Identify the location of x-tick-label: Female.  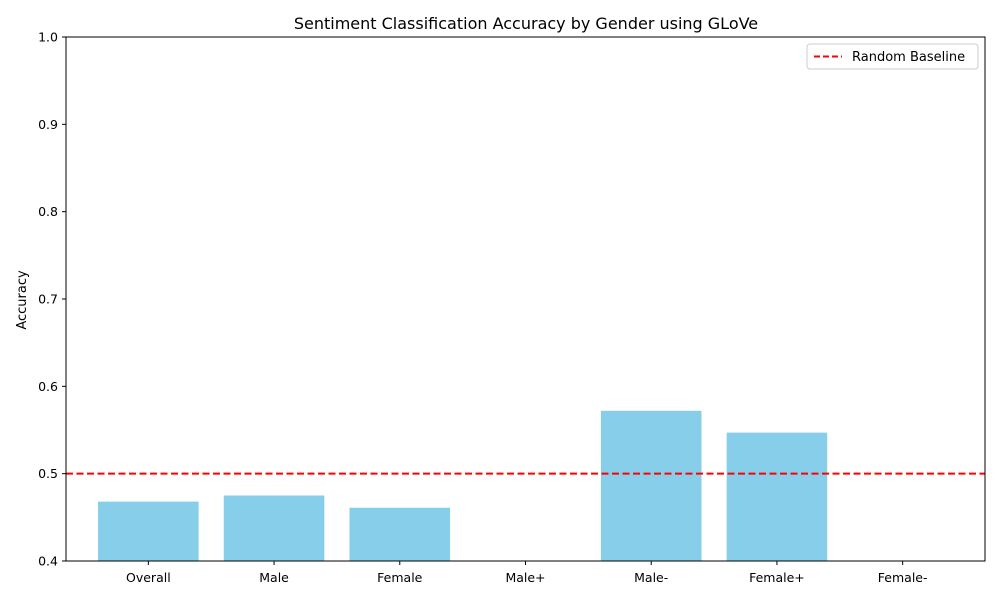
(400, 577).